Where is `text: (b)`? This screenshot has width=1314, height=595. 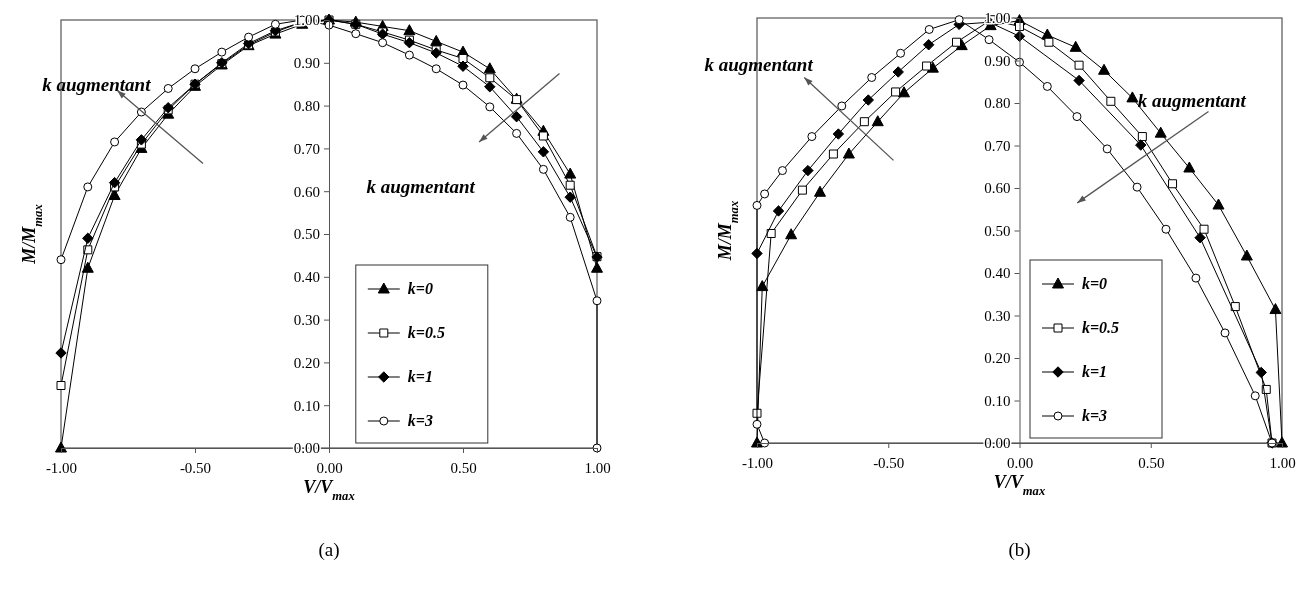
text: (b) is located at coordinates (1019, 550).